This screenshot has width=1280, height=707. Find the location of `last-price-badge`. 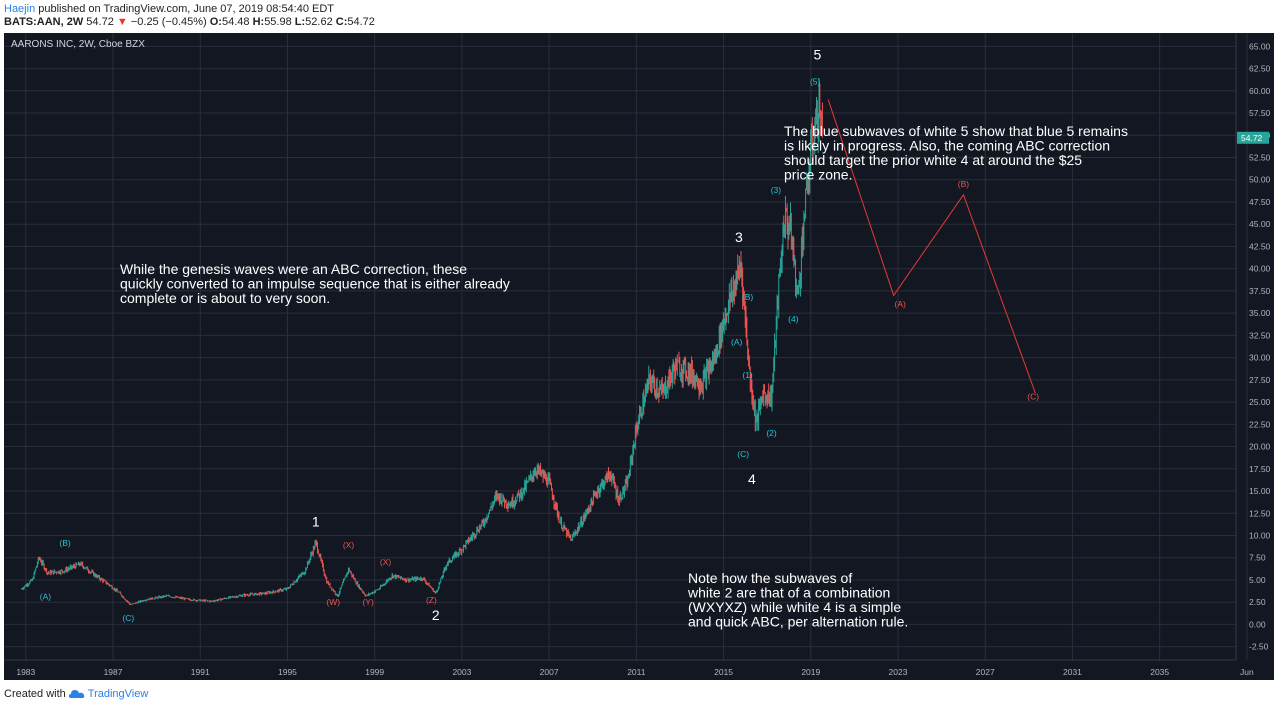

last-price-badge is located at coordinates (1253, 137).